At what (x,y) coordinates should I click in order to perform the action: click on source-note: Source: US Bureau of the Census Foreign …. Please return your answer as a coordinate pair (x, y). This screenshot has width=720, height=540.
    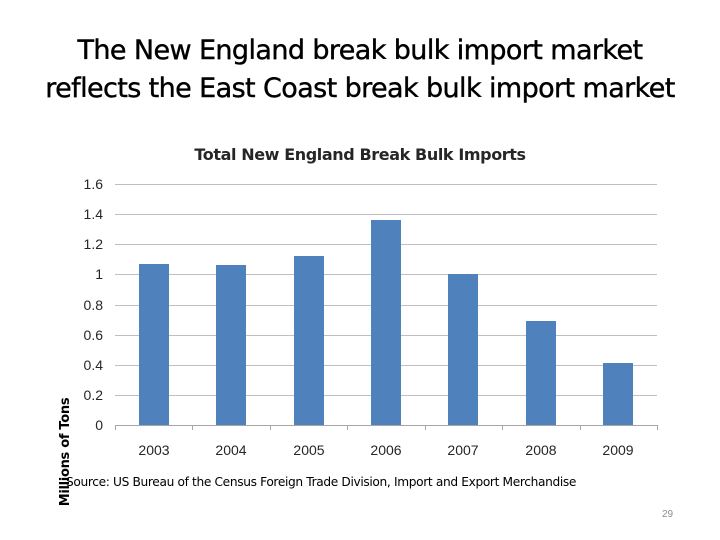
    Looking at the image, I should click on (321, 482).